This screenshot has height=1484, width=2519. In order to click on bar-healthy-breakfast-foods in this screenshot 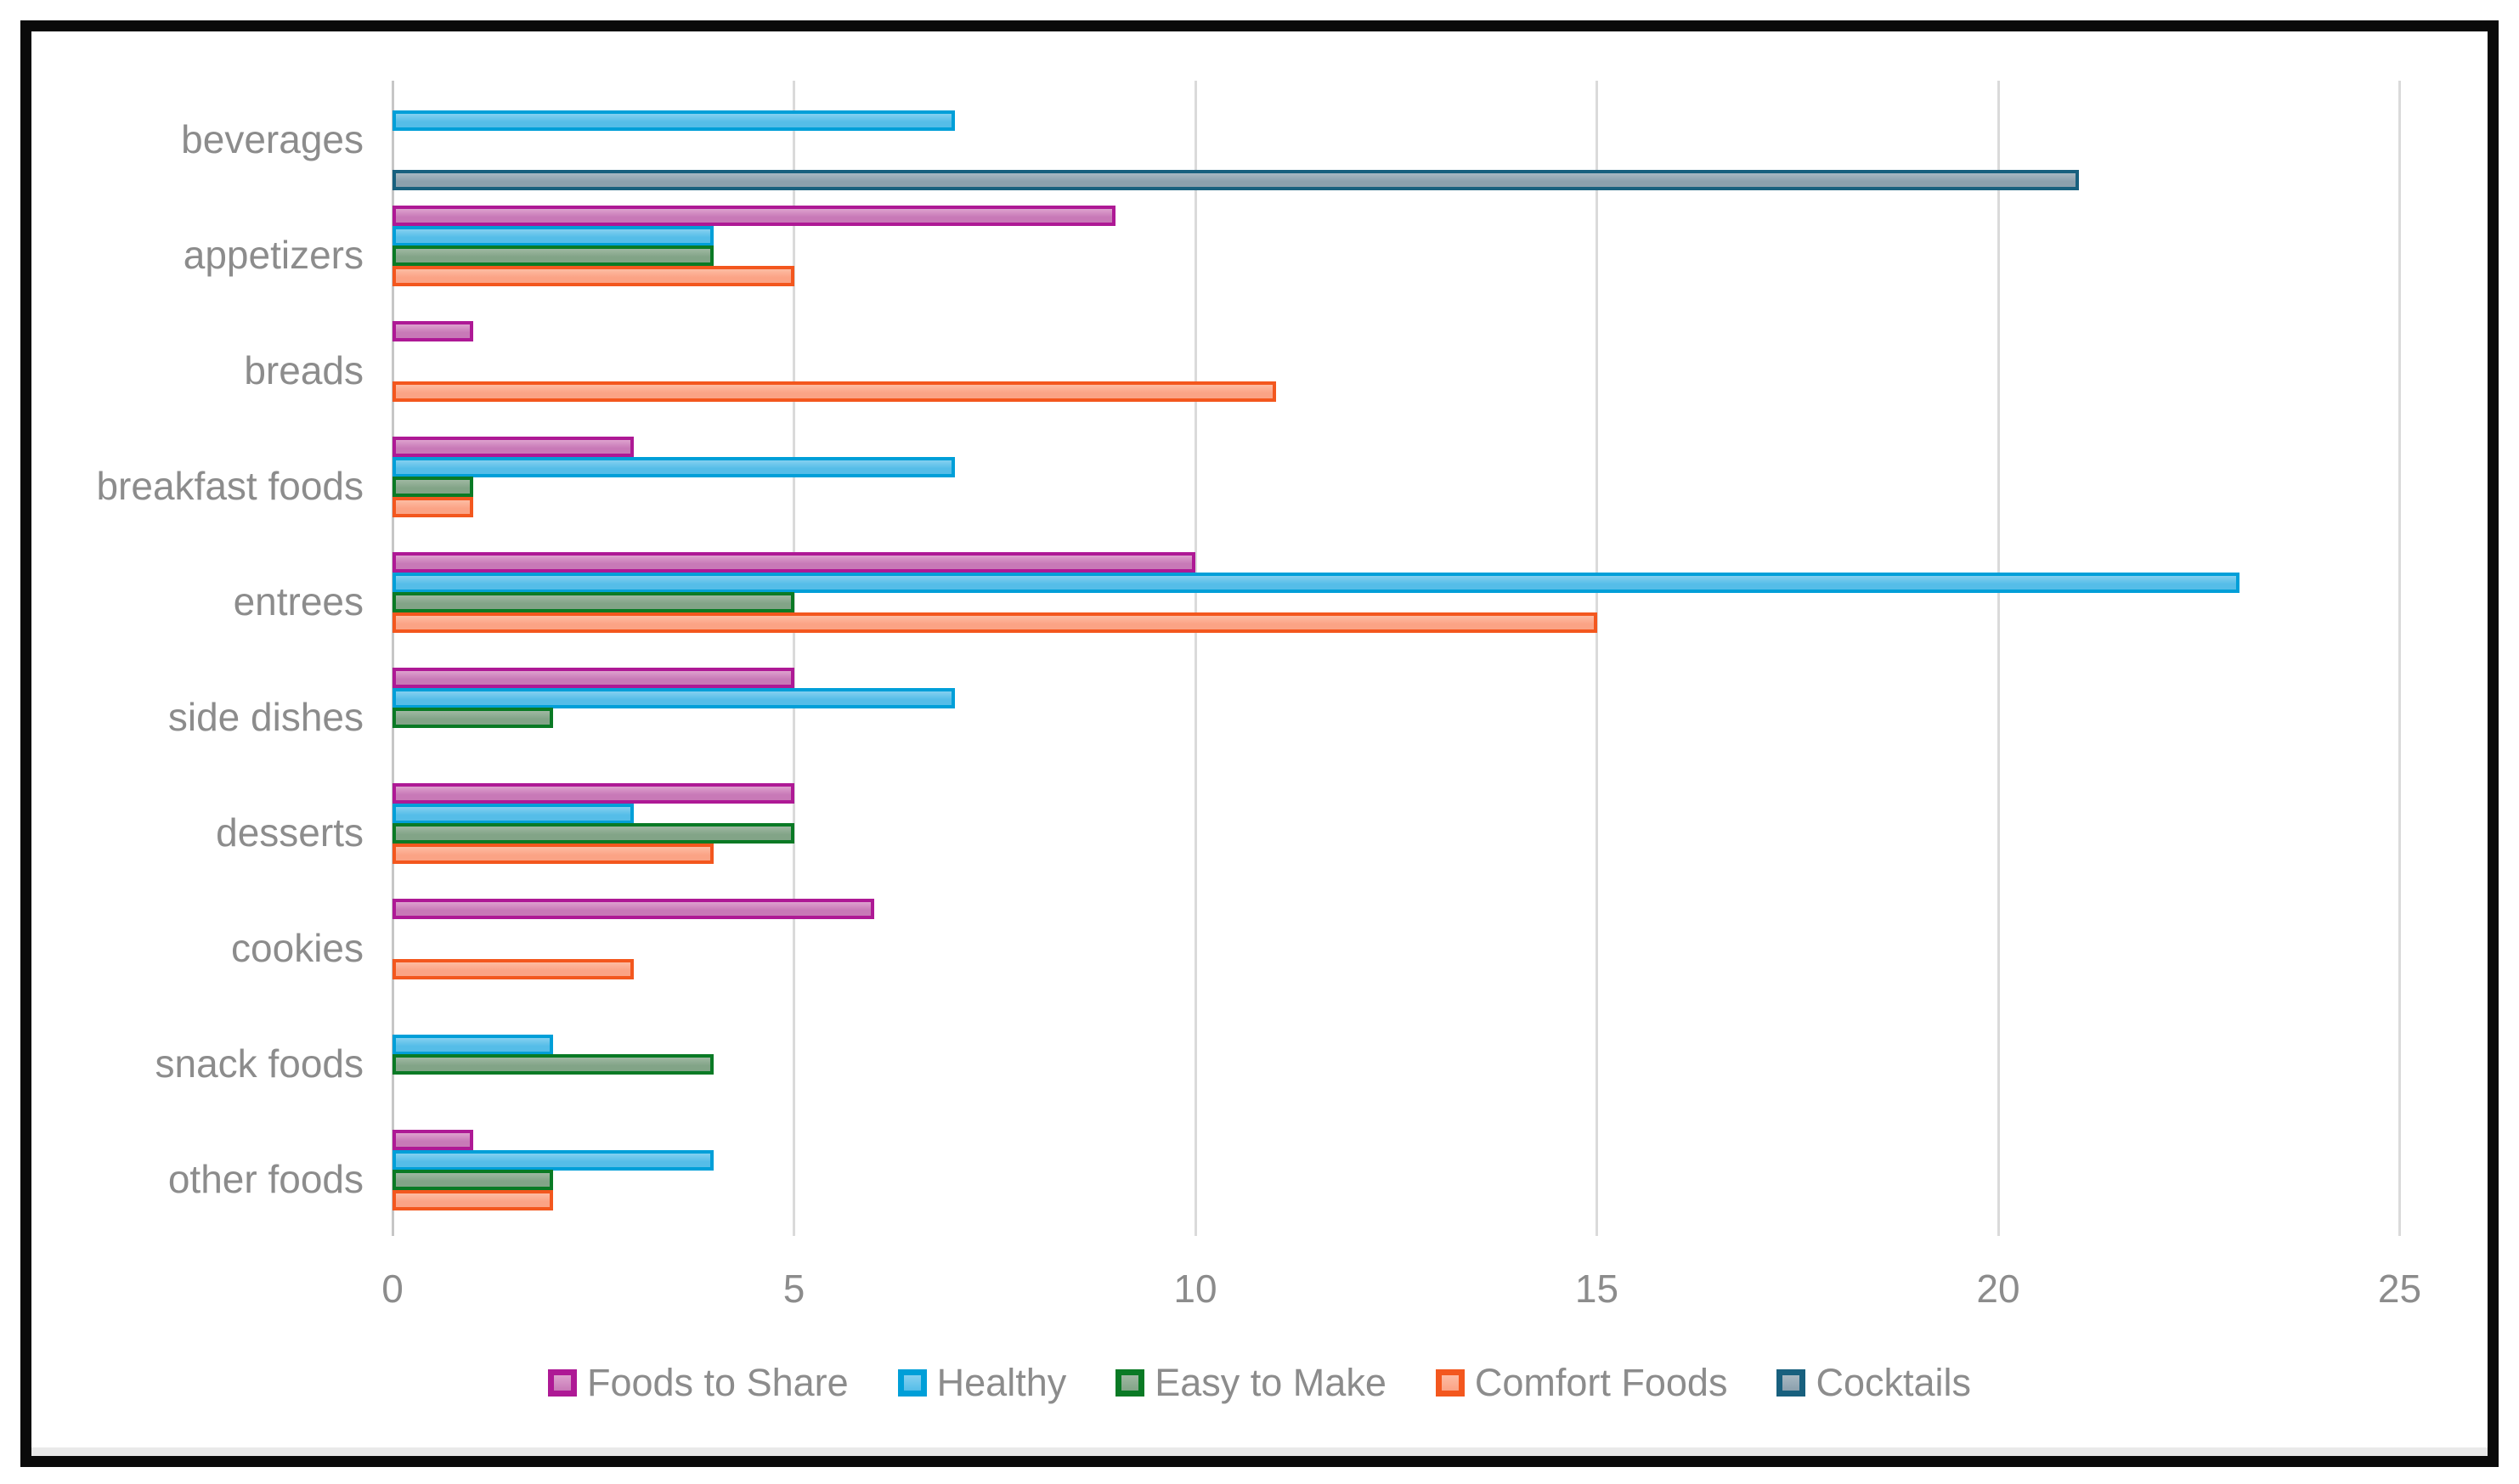, I will do `click(674, 466)`.